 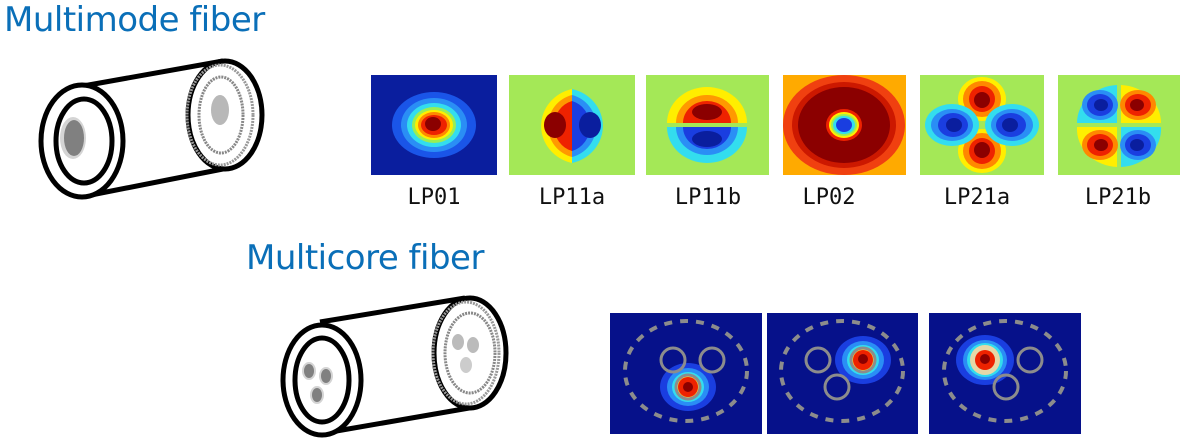 I want to click on core-panel-bottom, so click(x=686, y=373).